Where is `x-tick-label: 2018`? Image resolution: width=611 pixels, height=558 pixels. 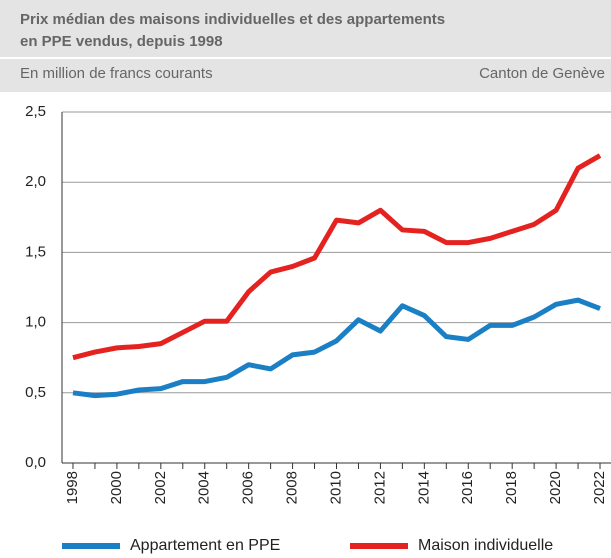
x-tick-label: 2018 is located at coordinates (511, 487).